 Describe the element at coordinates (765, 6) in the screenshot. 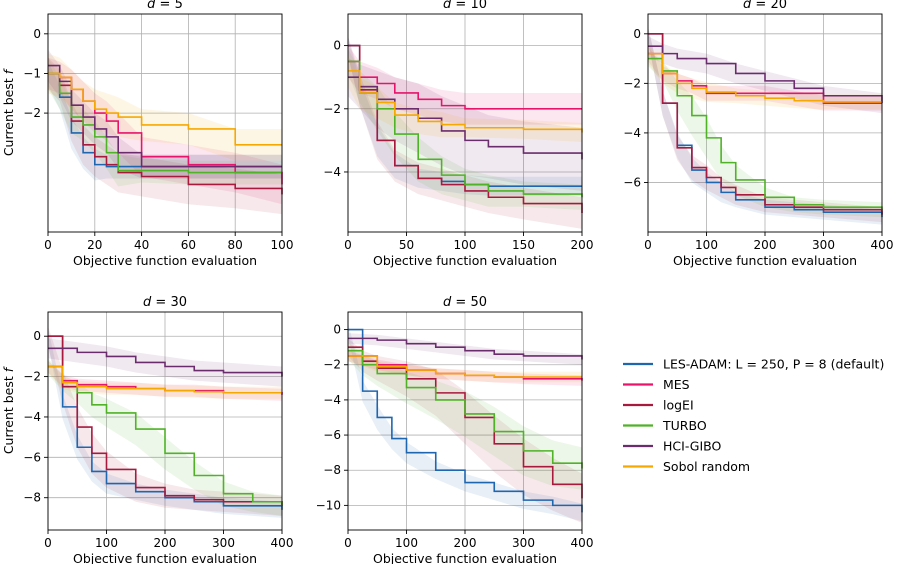

I see `subplot-title: d = 20` at that location.